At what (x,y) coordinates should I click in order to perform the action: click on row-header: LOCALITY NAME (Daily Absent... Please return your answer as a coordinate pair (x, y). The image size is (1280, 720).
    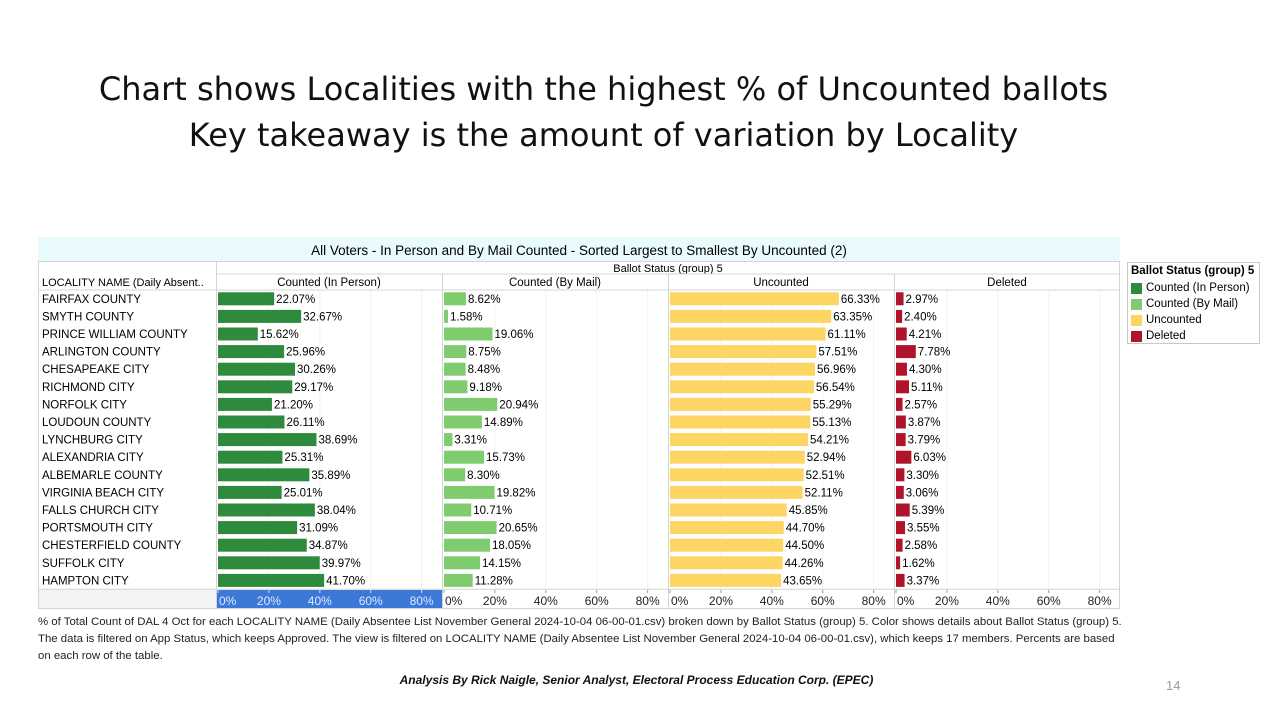
    Looking at the image, I should click on (123, 283).